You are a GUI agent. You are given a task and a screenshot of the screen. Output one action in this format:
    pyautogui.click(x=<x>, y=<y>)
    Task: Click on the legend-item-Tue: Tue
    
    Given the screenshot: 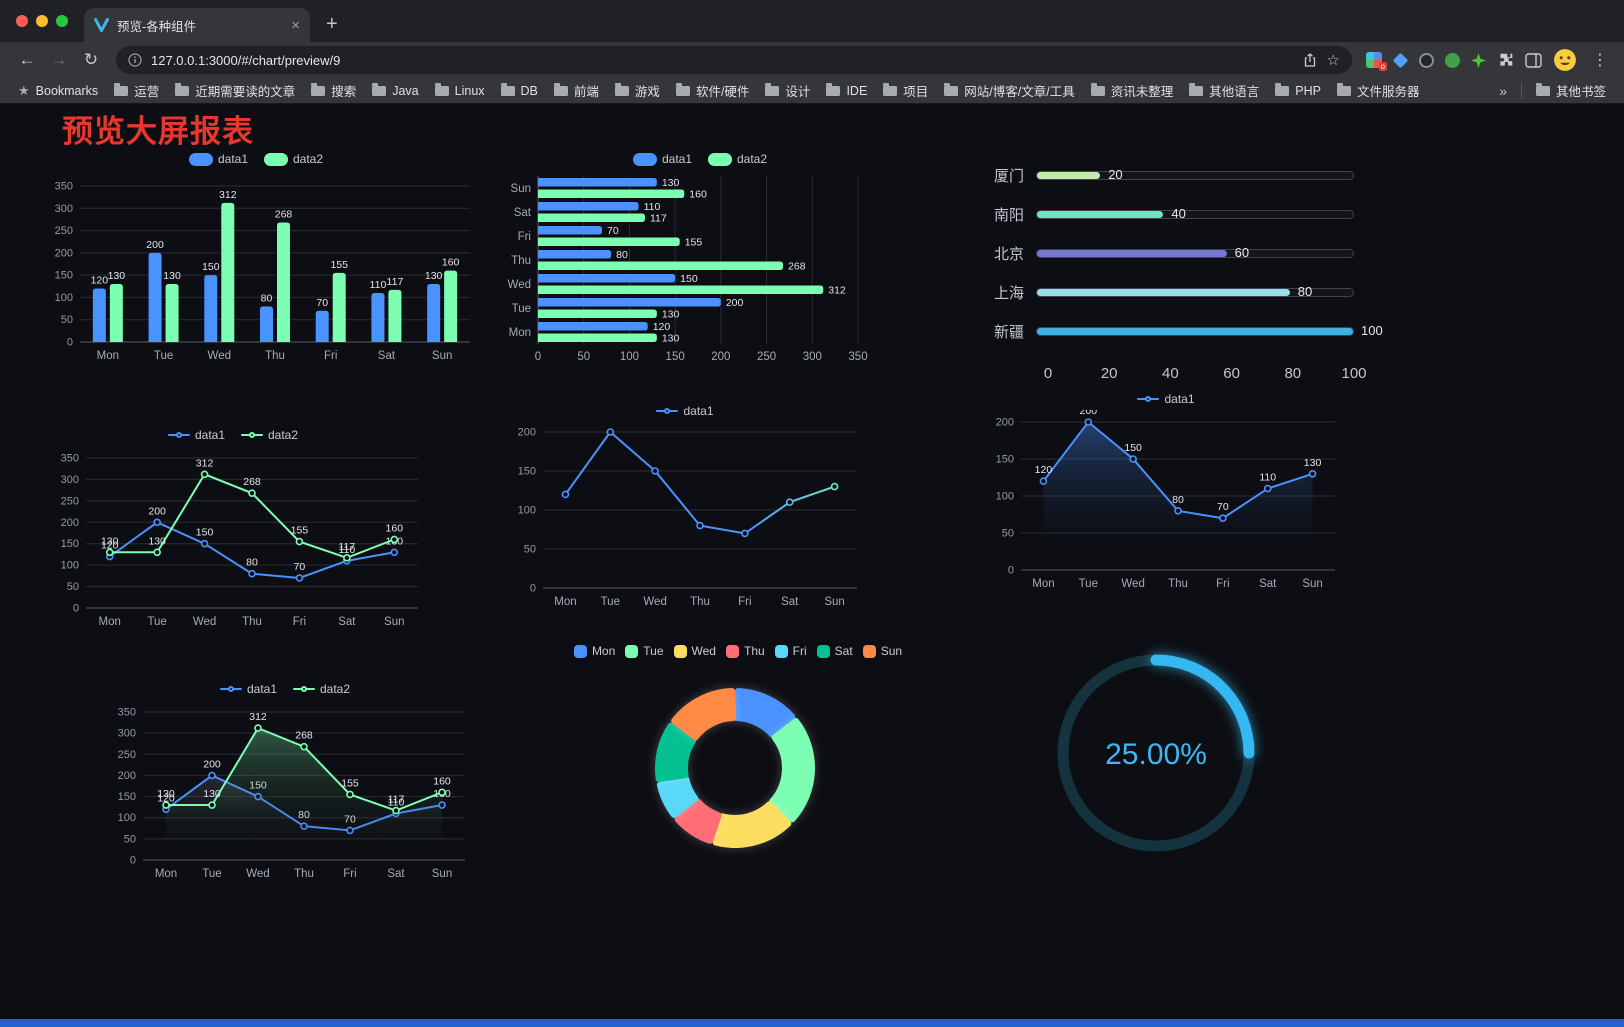 What is the action you would take?
    pyautogui.click(x=644, y=651)
    